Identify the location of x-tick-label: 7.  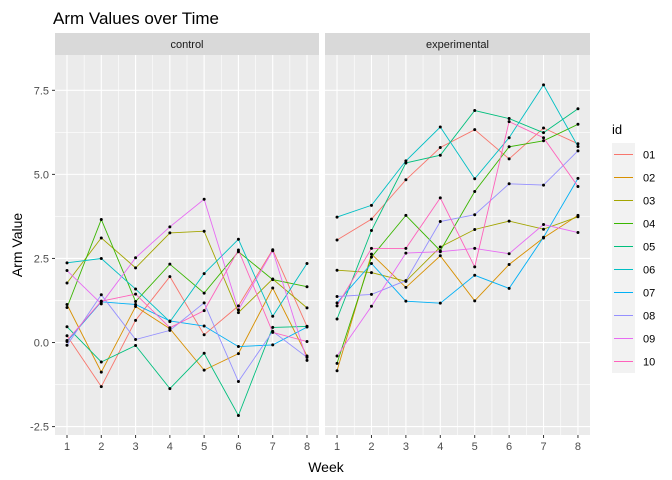
(543, 447).